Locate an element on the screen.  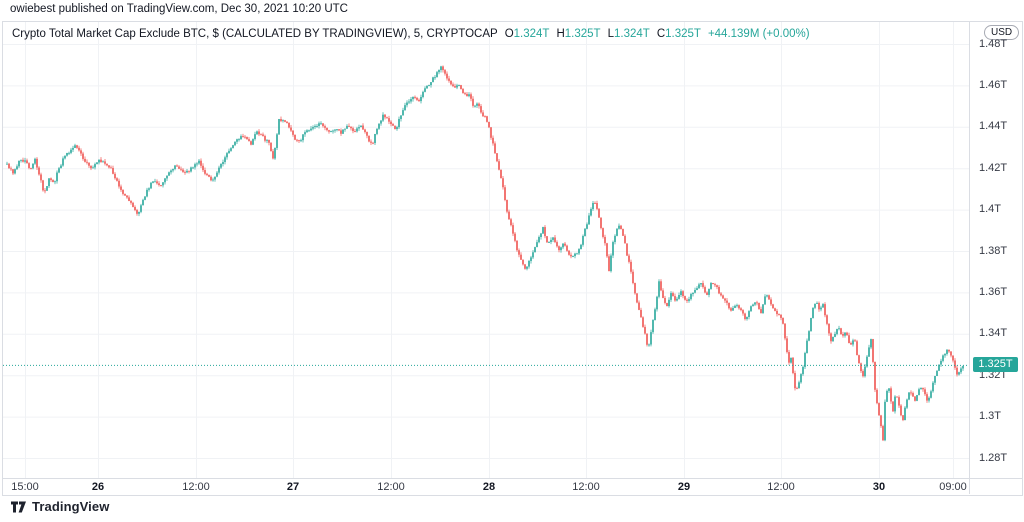
price-tick: 1.36T is located at coordinates (993, 291).